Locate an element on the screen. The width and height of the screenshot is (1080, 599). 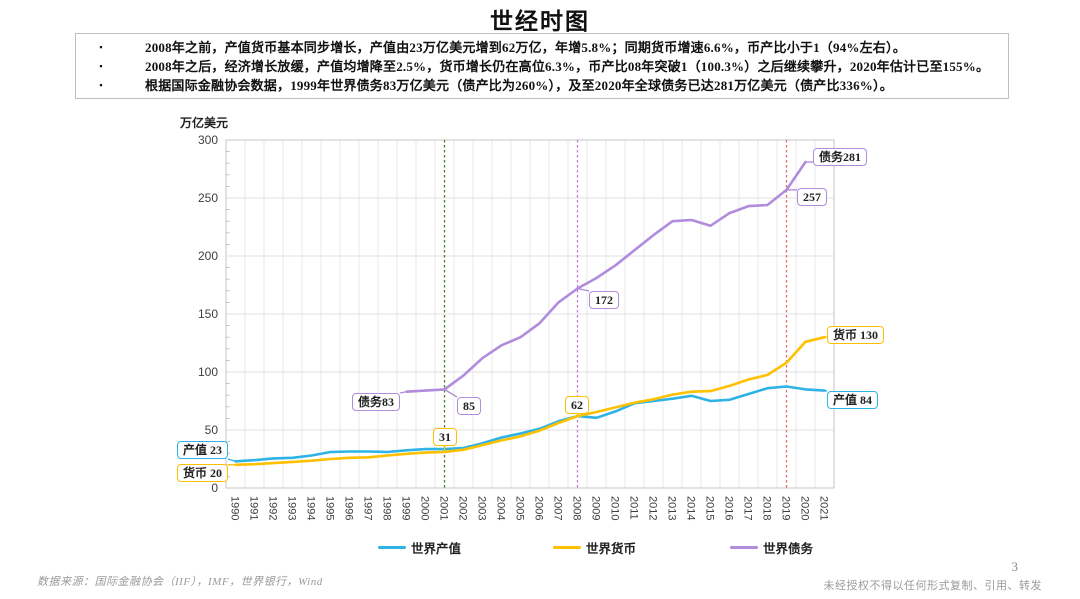
svg-text: 1995 is located at coordinates (330, 508).